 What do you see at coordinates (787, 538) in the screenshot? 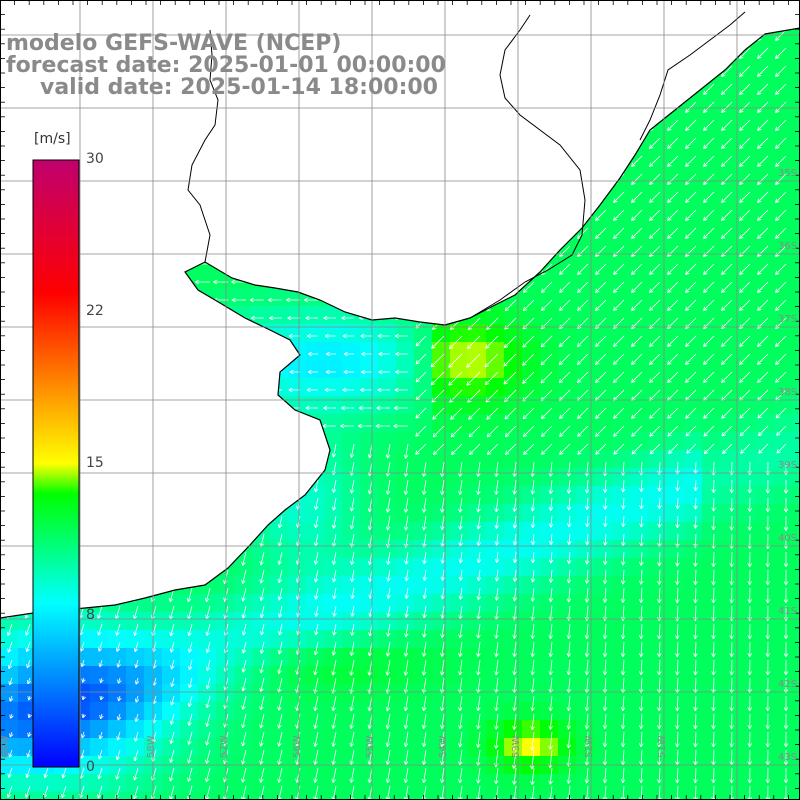
I see `latitude-label: 40S` at bounding box center [787, 538].